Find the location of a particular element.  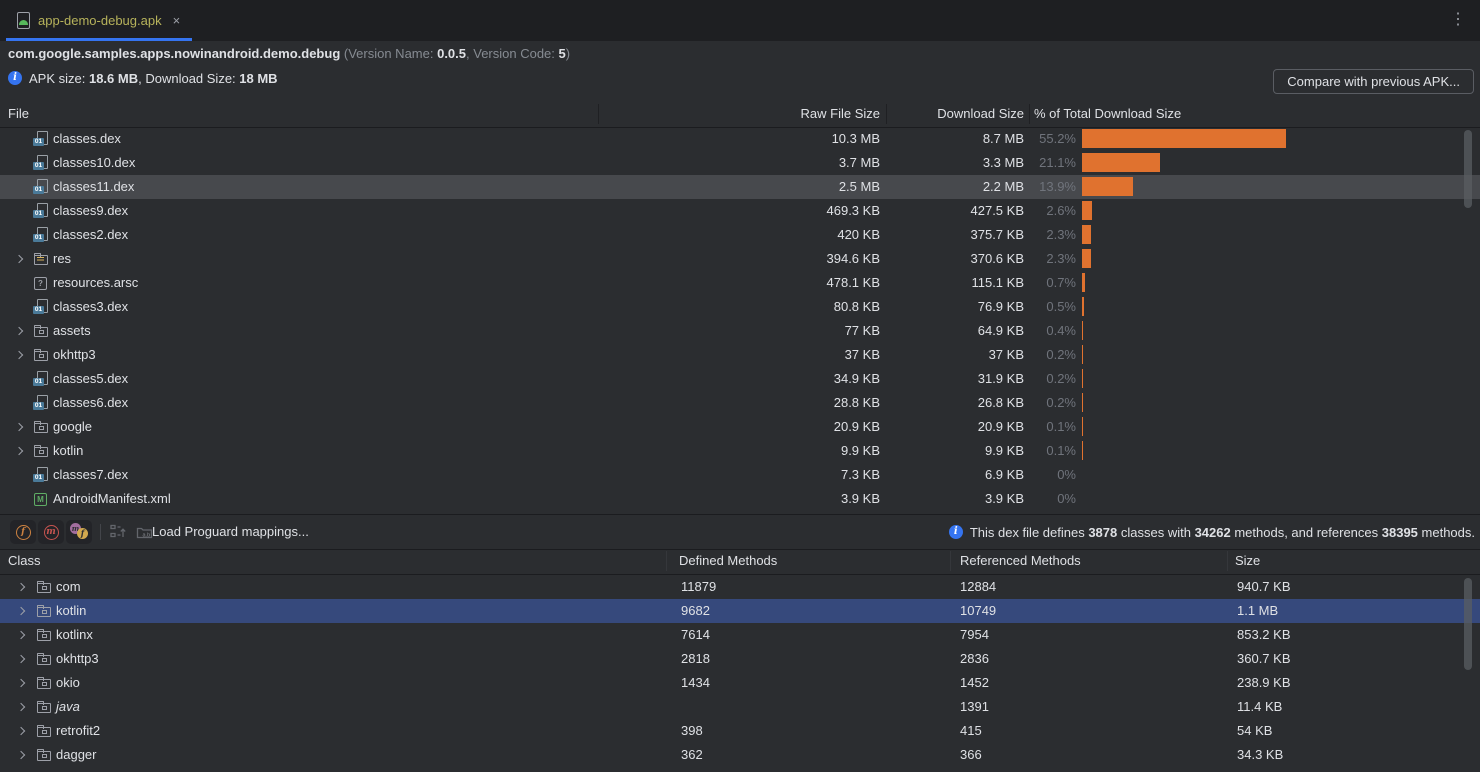

column-header-raw-file-size: Raw File Size is located at coordinates (840, 113).